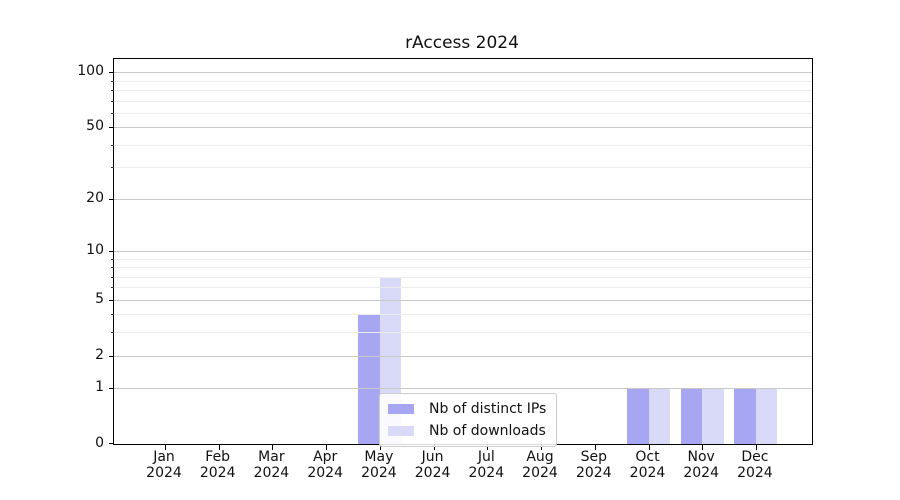  What do you see at coordinates (401, 409) in the screenshot?
I see `legend-swatch-distinct-ips` at bounding box center [401, 409].